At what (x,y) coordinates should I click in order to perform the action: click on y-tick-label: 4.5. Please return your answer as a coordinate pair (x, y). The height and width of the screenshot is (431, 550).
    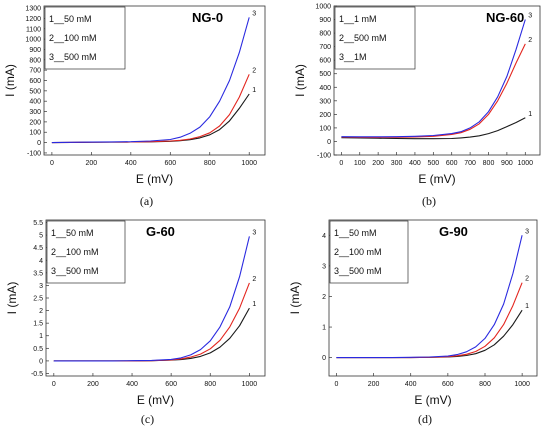
    Looking at the image, I should click on (38, 248).